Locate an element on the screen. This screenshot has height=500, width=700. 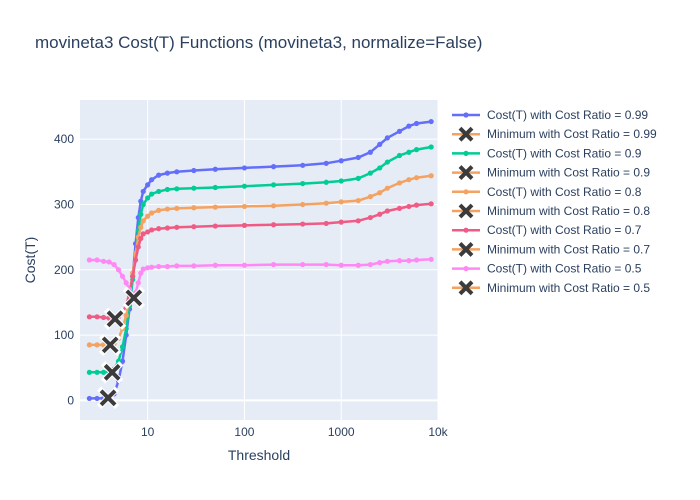
legend-item: Minimum with Cost Ratio = 0.7 is located at coordinates (551, 249).